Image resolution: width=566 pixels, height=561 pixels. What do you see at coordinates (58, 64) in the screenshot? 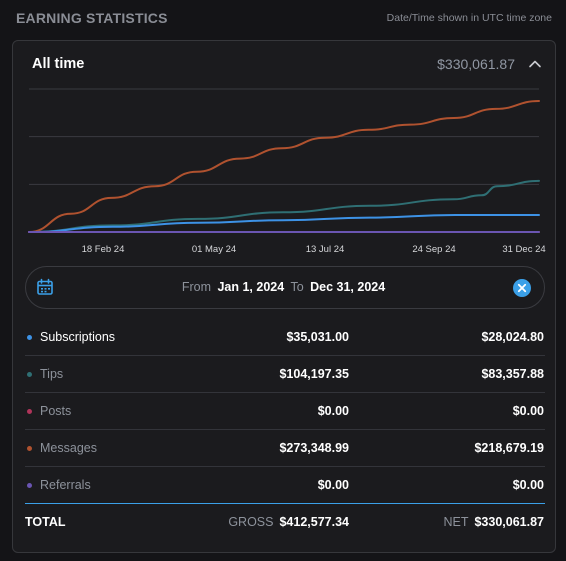
I see `period-label: All time` at bounding box center [58, 64].